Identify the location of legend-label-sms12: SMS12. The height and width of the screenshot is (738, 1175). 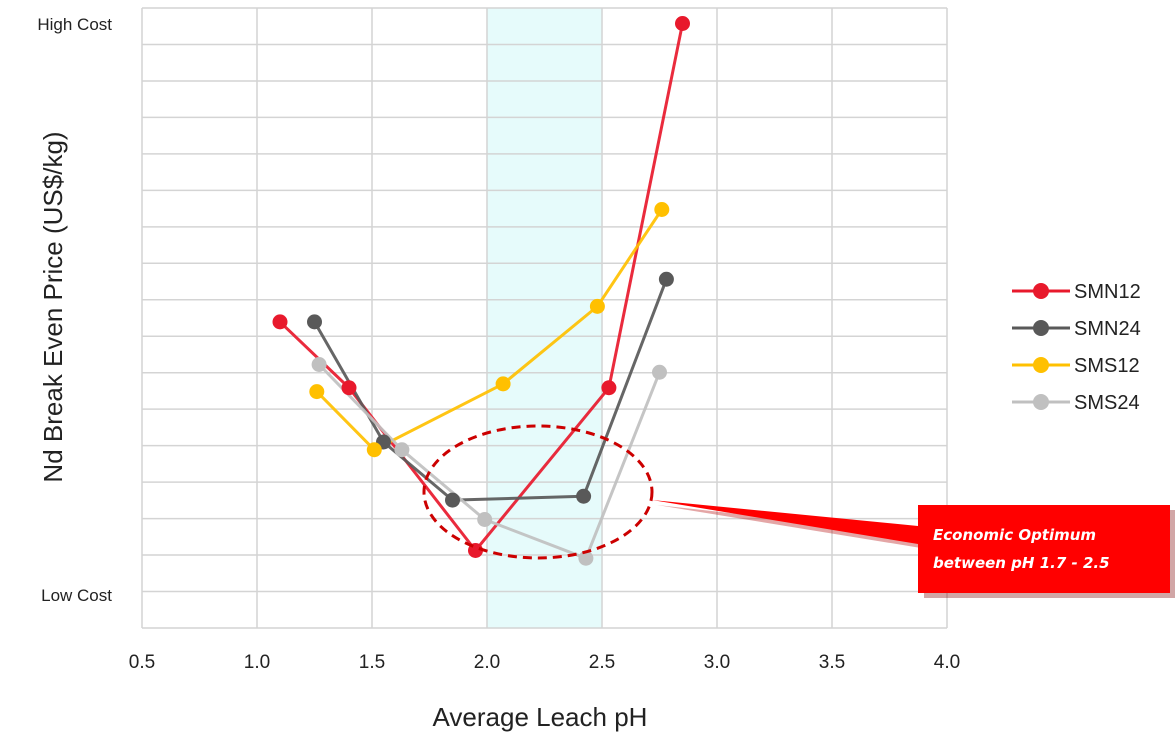
(1107, 366).